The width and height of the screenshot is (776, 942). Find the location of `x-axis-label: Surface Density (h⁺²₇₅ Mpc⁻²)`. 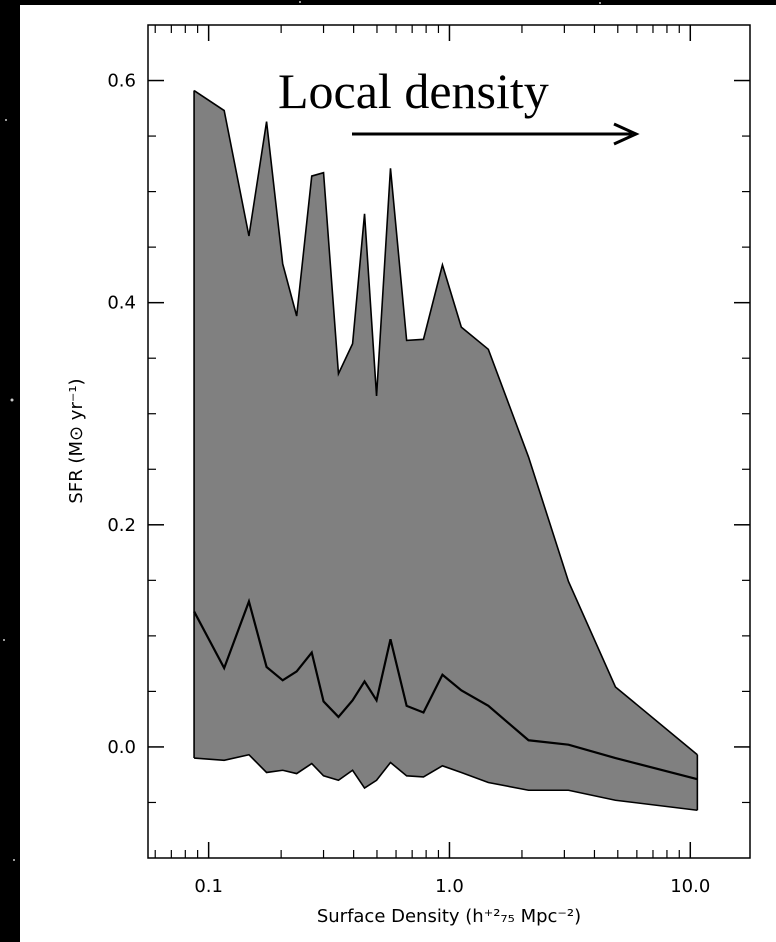

x-axis-label: Surface Density (h⁺²₇₅ Mpc⁻²) is located at coordinates (449, 916).